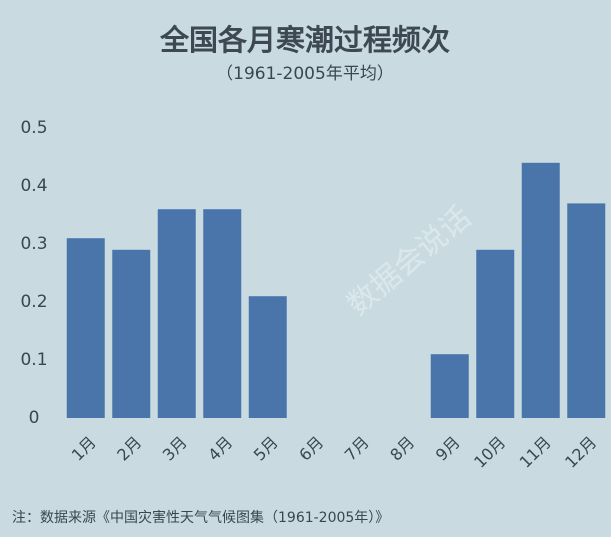 The height and width of the screenshot is (537, 611). I want to click on y-tick-label: 0.1, so click(33, 360).